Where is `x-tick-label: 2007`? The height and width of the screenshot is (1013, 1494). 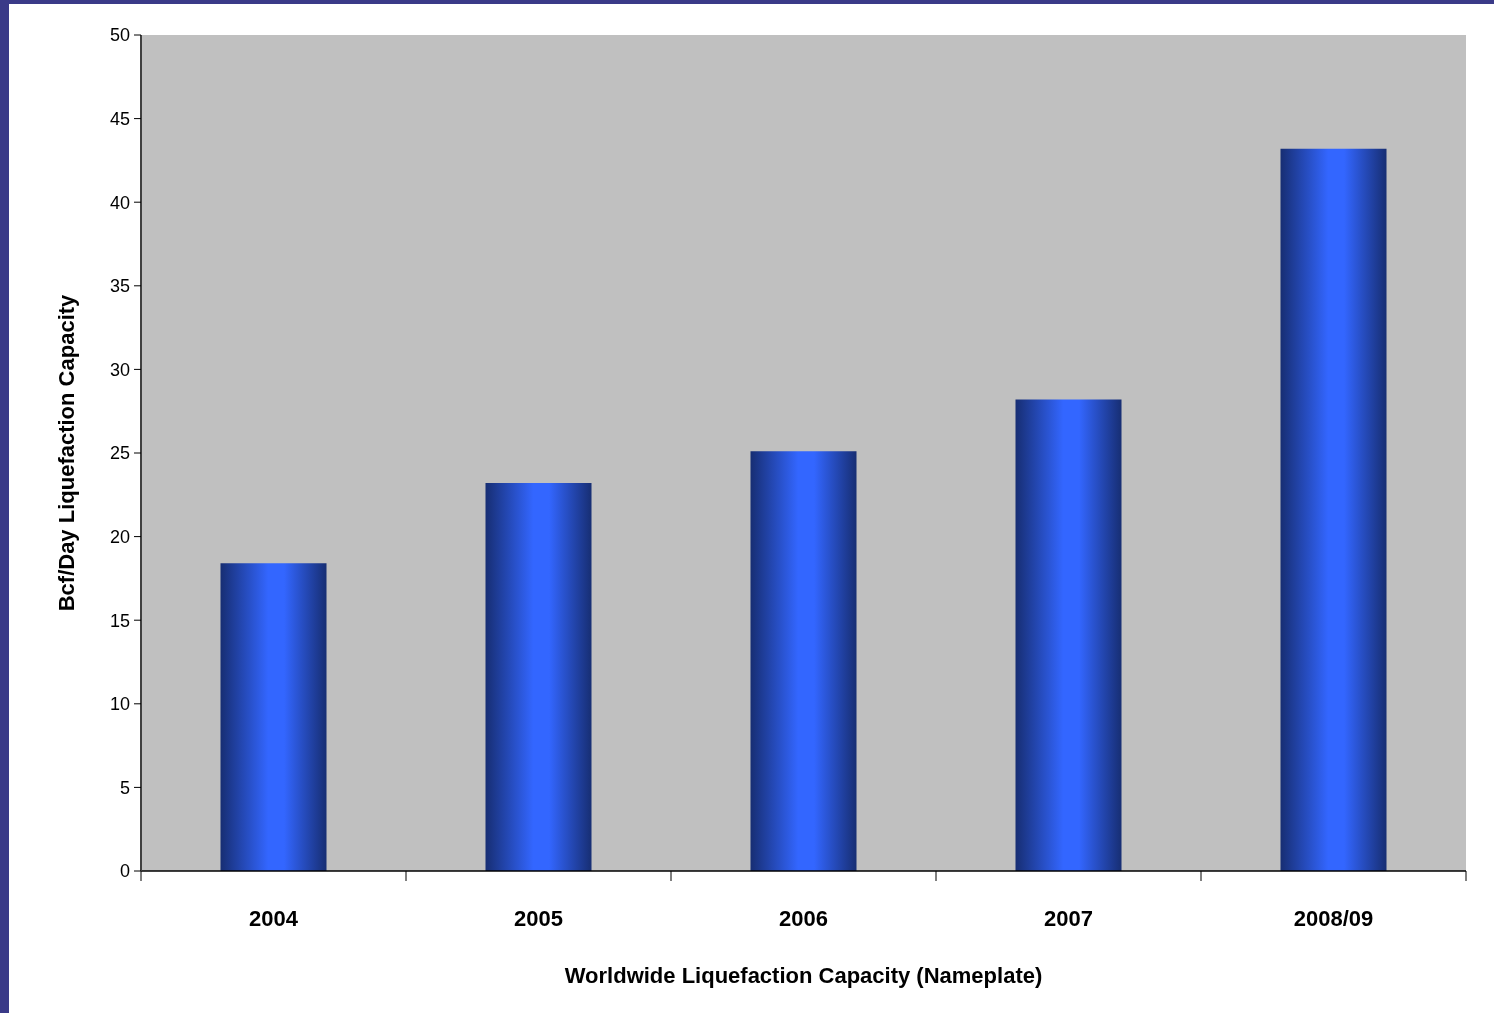 x-tick-label: 2007 is located at coordinates (1068, 918).